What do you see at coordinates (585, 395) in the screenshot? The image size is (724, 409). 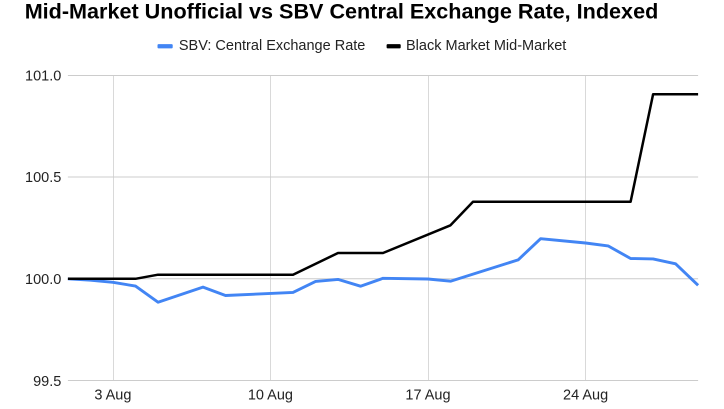 I see `svg-text: 24 Aug` at bounding box center [585, 395].